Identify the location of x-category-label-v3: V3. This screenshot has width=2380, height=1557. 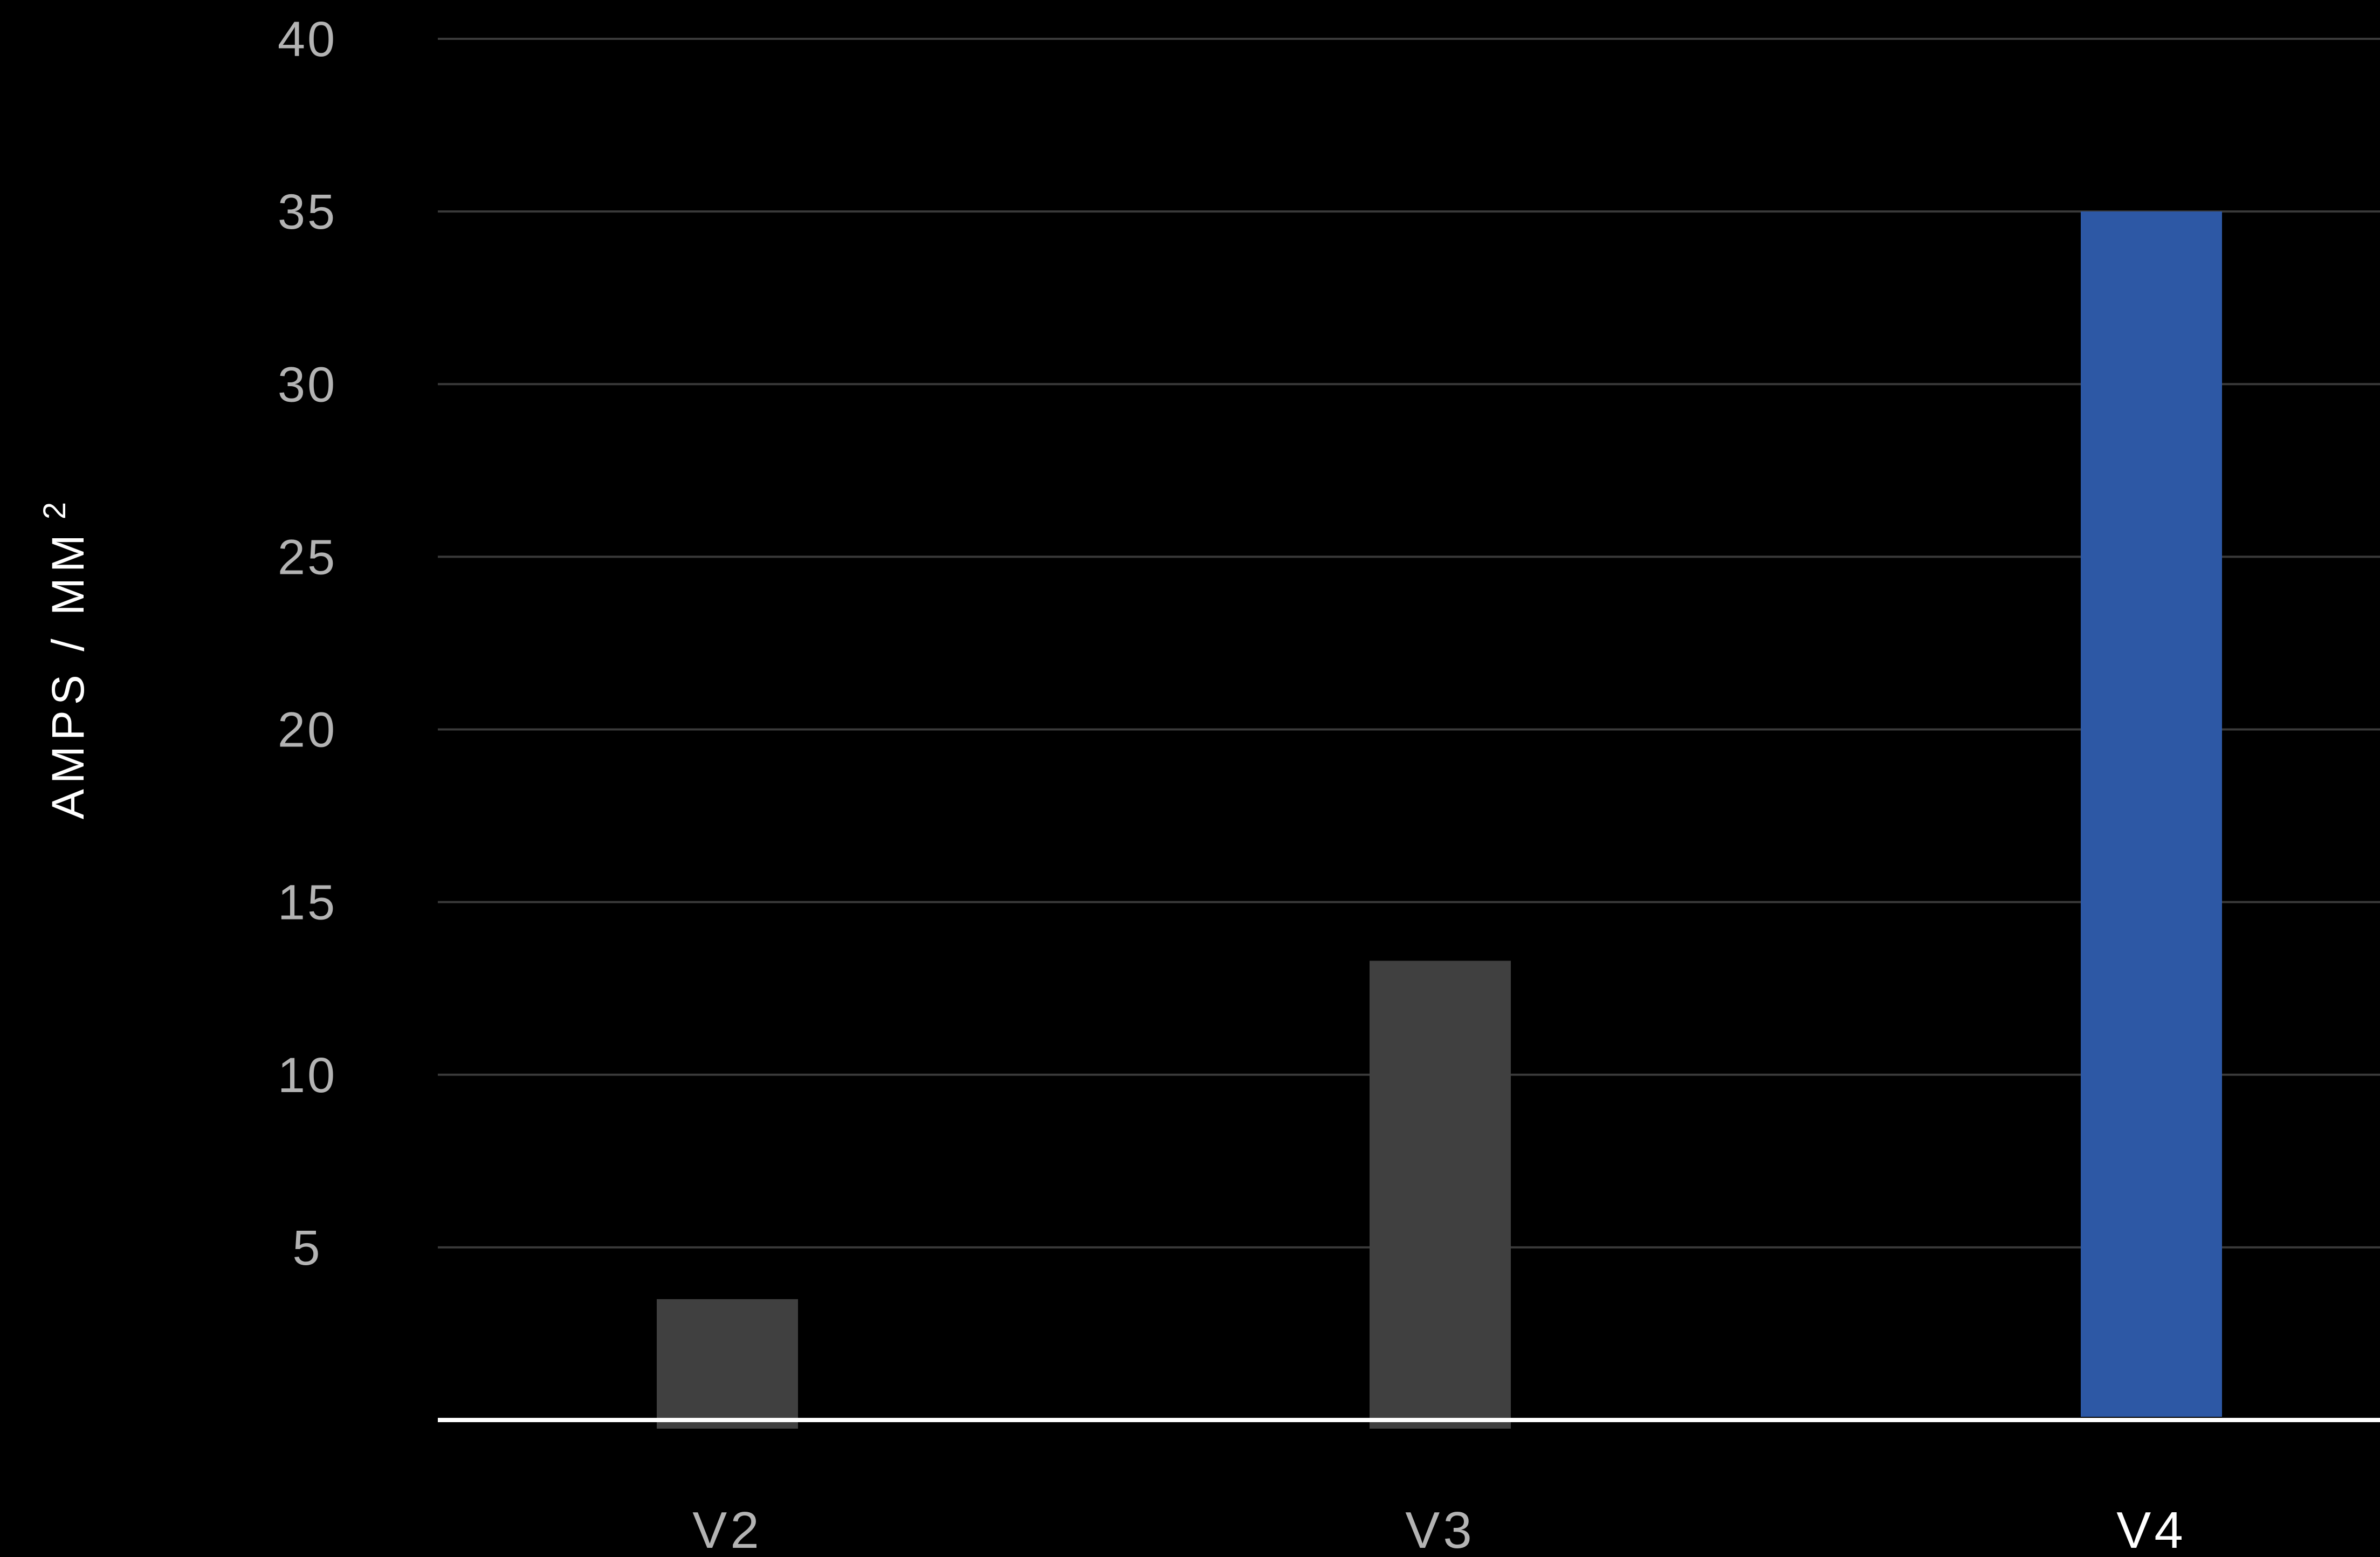
(1440, 1529).